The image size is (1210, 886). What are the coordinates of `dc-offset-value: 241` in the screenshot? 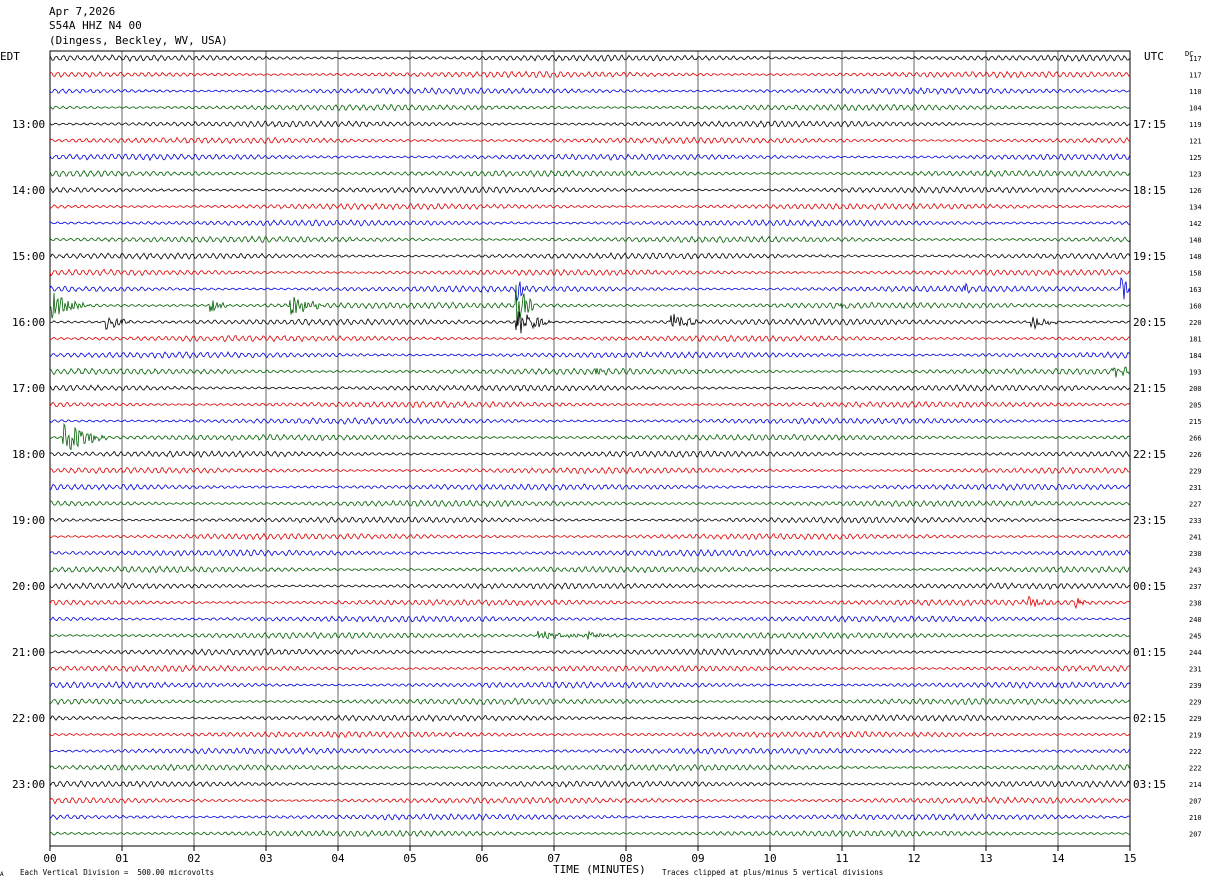 It's located at (1195, 538).